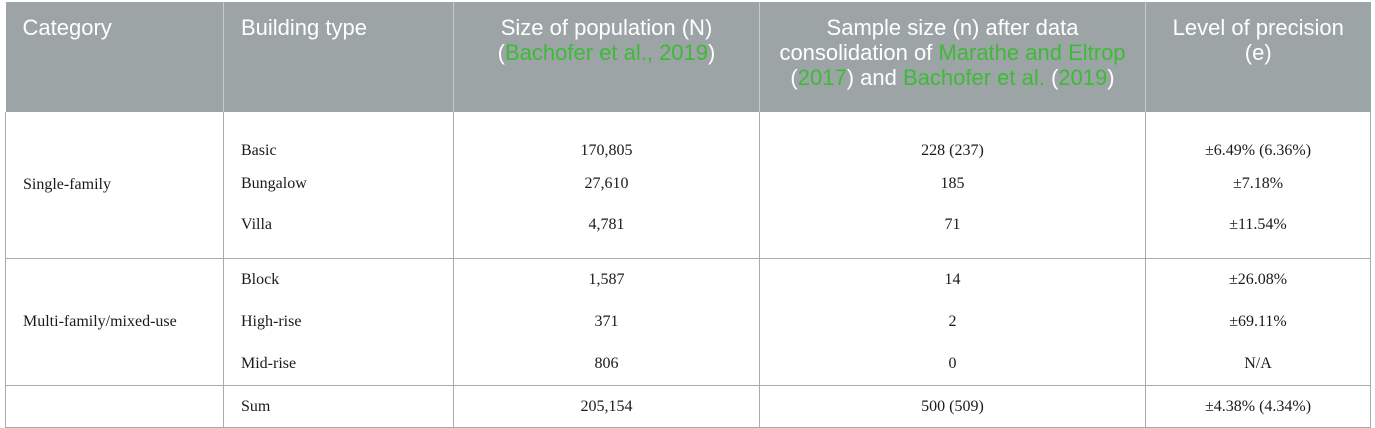  Describe the element at coordinates (1258, 137) in the screenshot. I see `cell-precision: ±6.49% (6.36%)` at that location.